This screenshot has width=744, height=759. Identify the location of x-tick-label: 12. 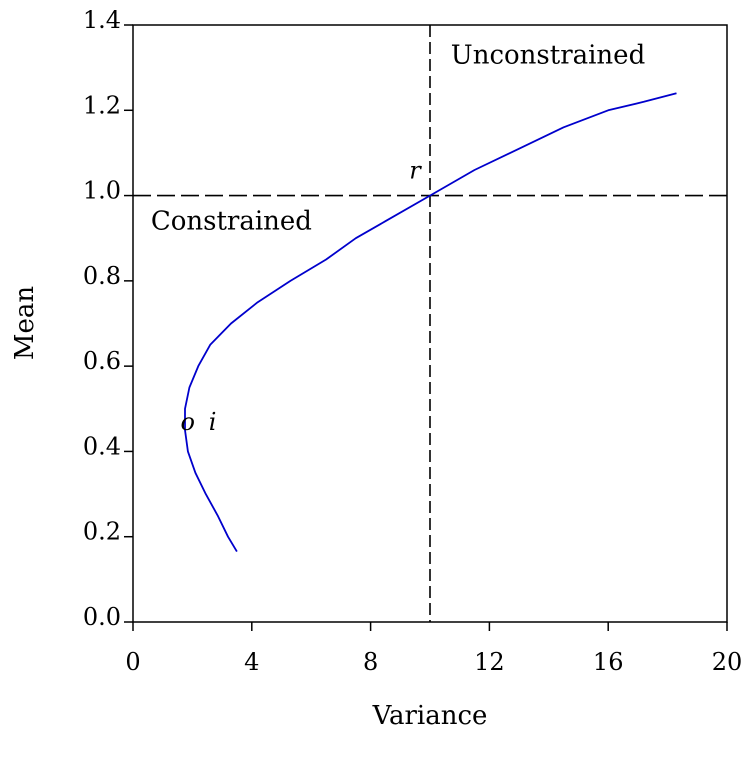
(489, 662).